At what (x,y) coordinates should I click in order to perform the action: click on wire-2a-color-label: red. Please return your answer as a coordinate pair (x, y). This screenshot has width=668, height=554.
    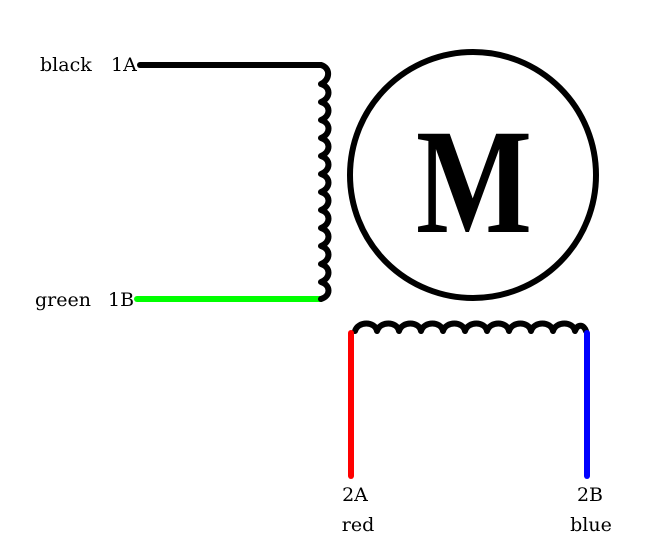
    Looking at the image, I should click on (358, 525).